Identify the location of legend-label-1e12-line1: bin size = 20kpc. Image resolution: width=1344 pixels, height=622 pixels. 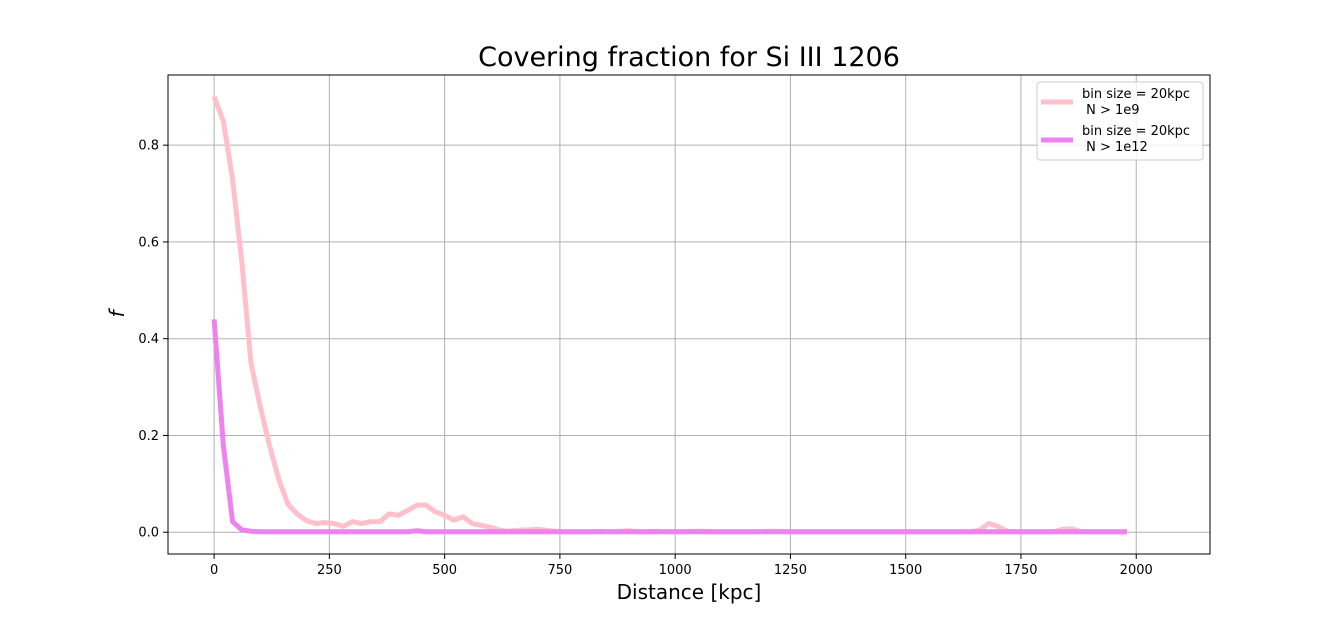
(1136, 131).